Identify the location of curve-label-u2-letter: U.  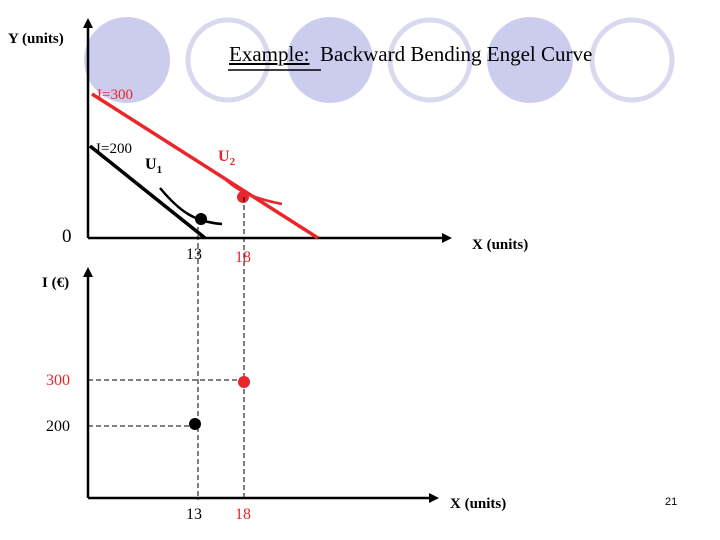
(224, 156).